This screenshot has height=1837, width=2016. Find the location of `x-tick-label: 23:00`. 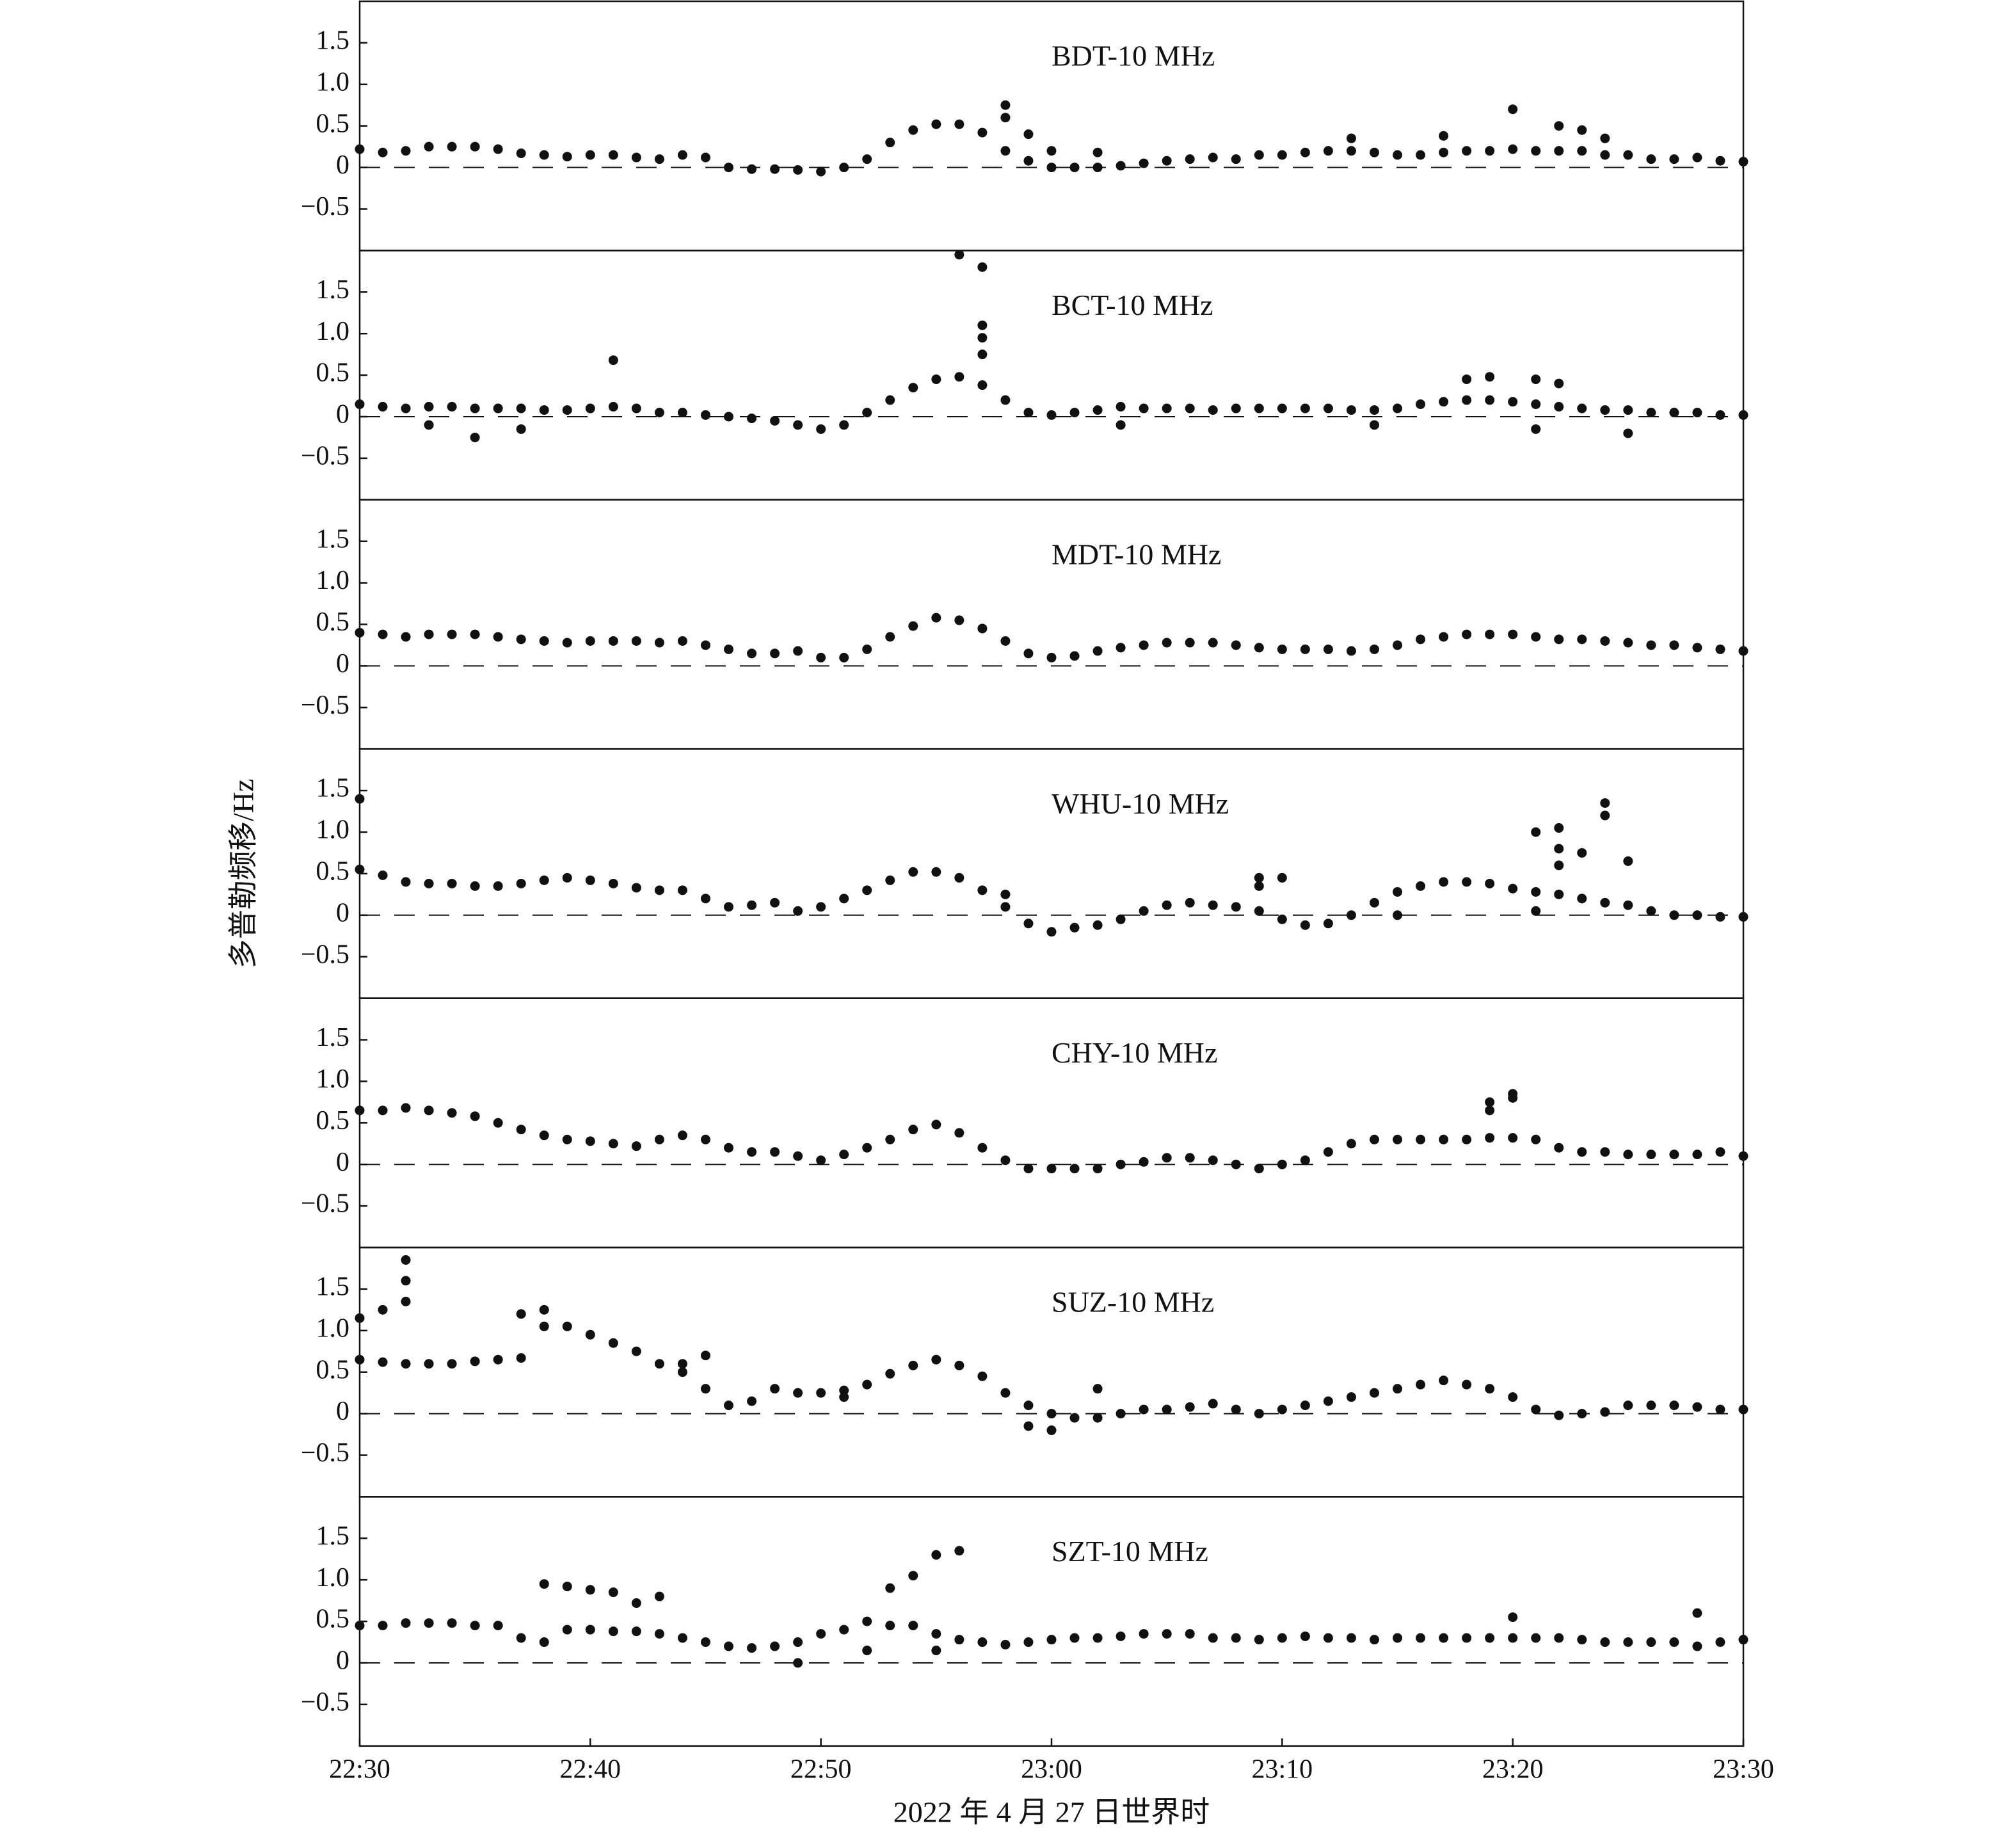

x-tick-label: 23:00 is located at coordinates (1051, 1769).